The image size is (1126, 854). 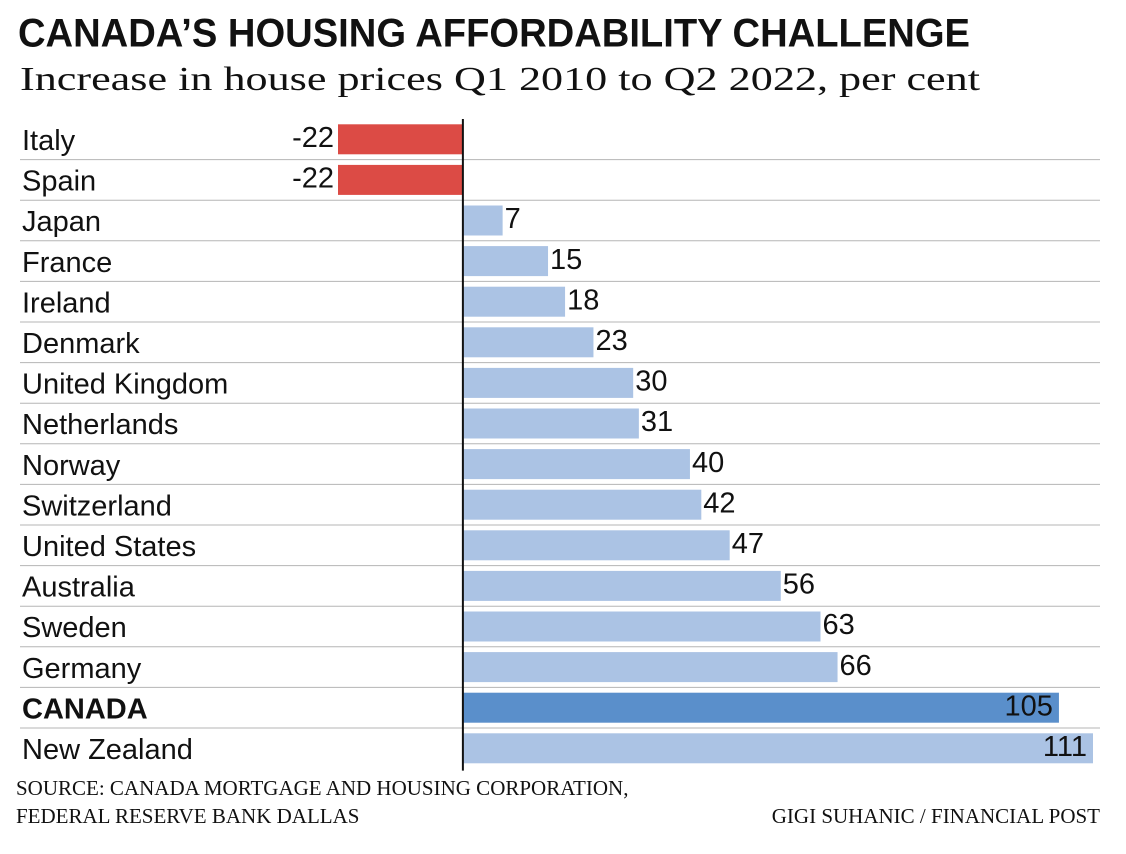 I want to click on value-label: 7, so click(x=513, y=219).